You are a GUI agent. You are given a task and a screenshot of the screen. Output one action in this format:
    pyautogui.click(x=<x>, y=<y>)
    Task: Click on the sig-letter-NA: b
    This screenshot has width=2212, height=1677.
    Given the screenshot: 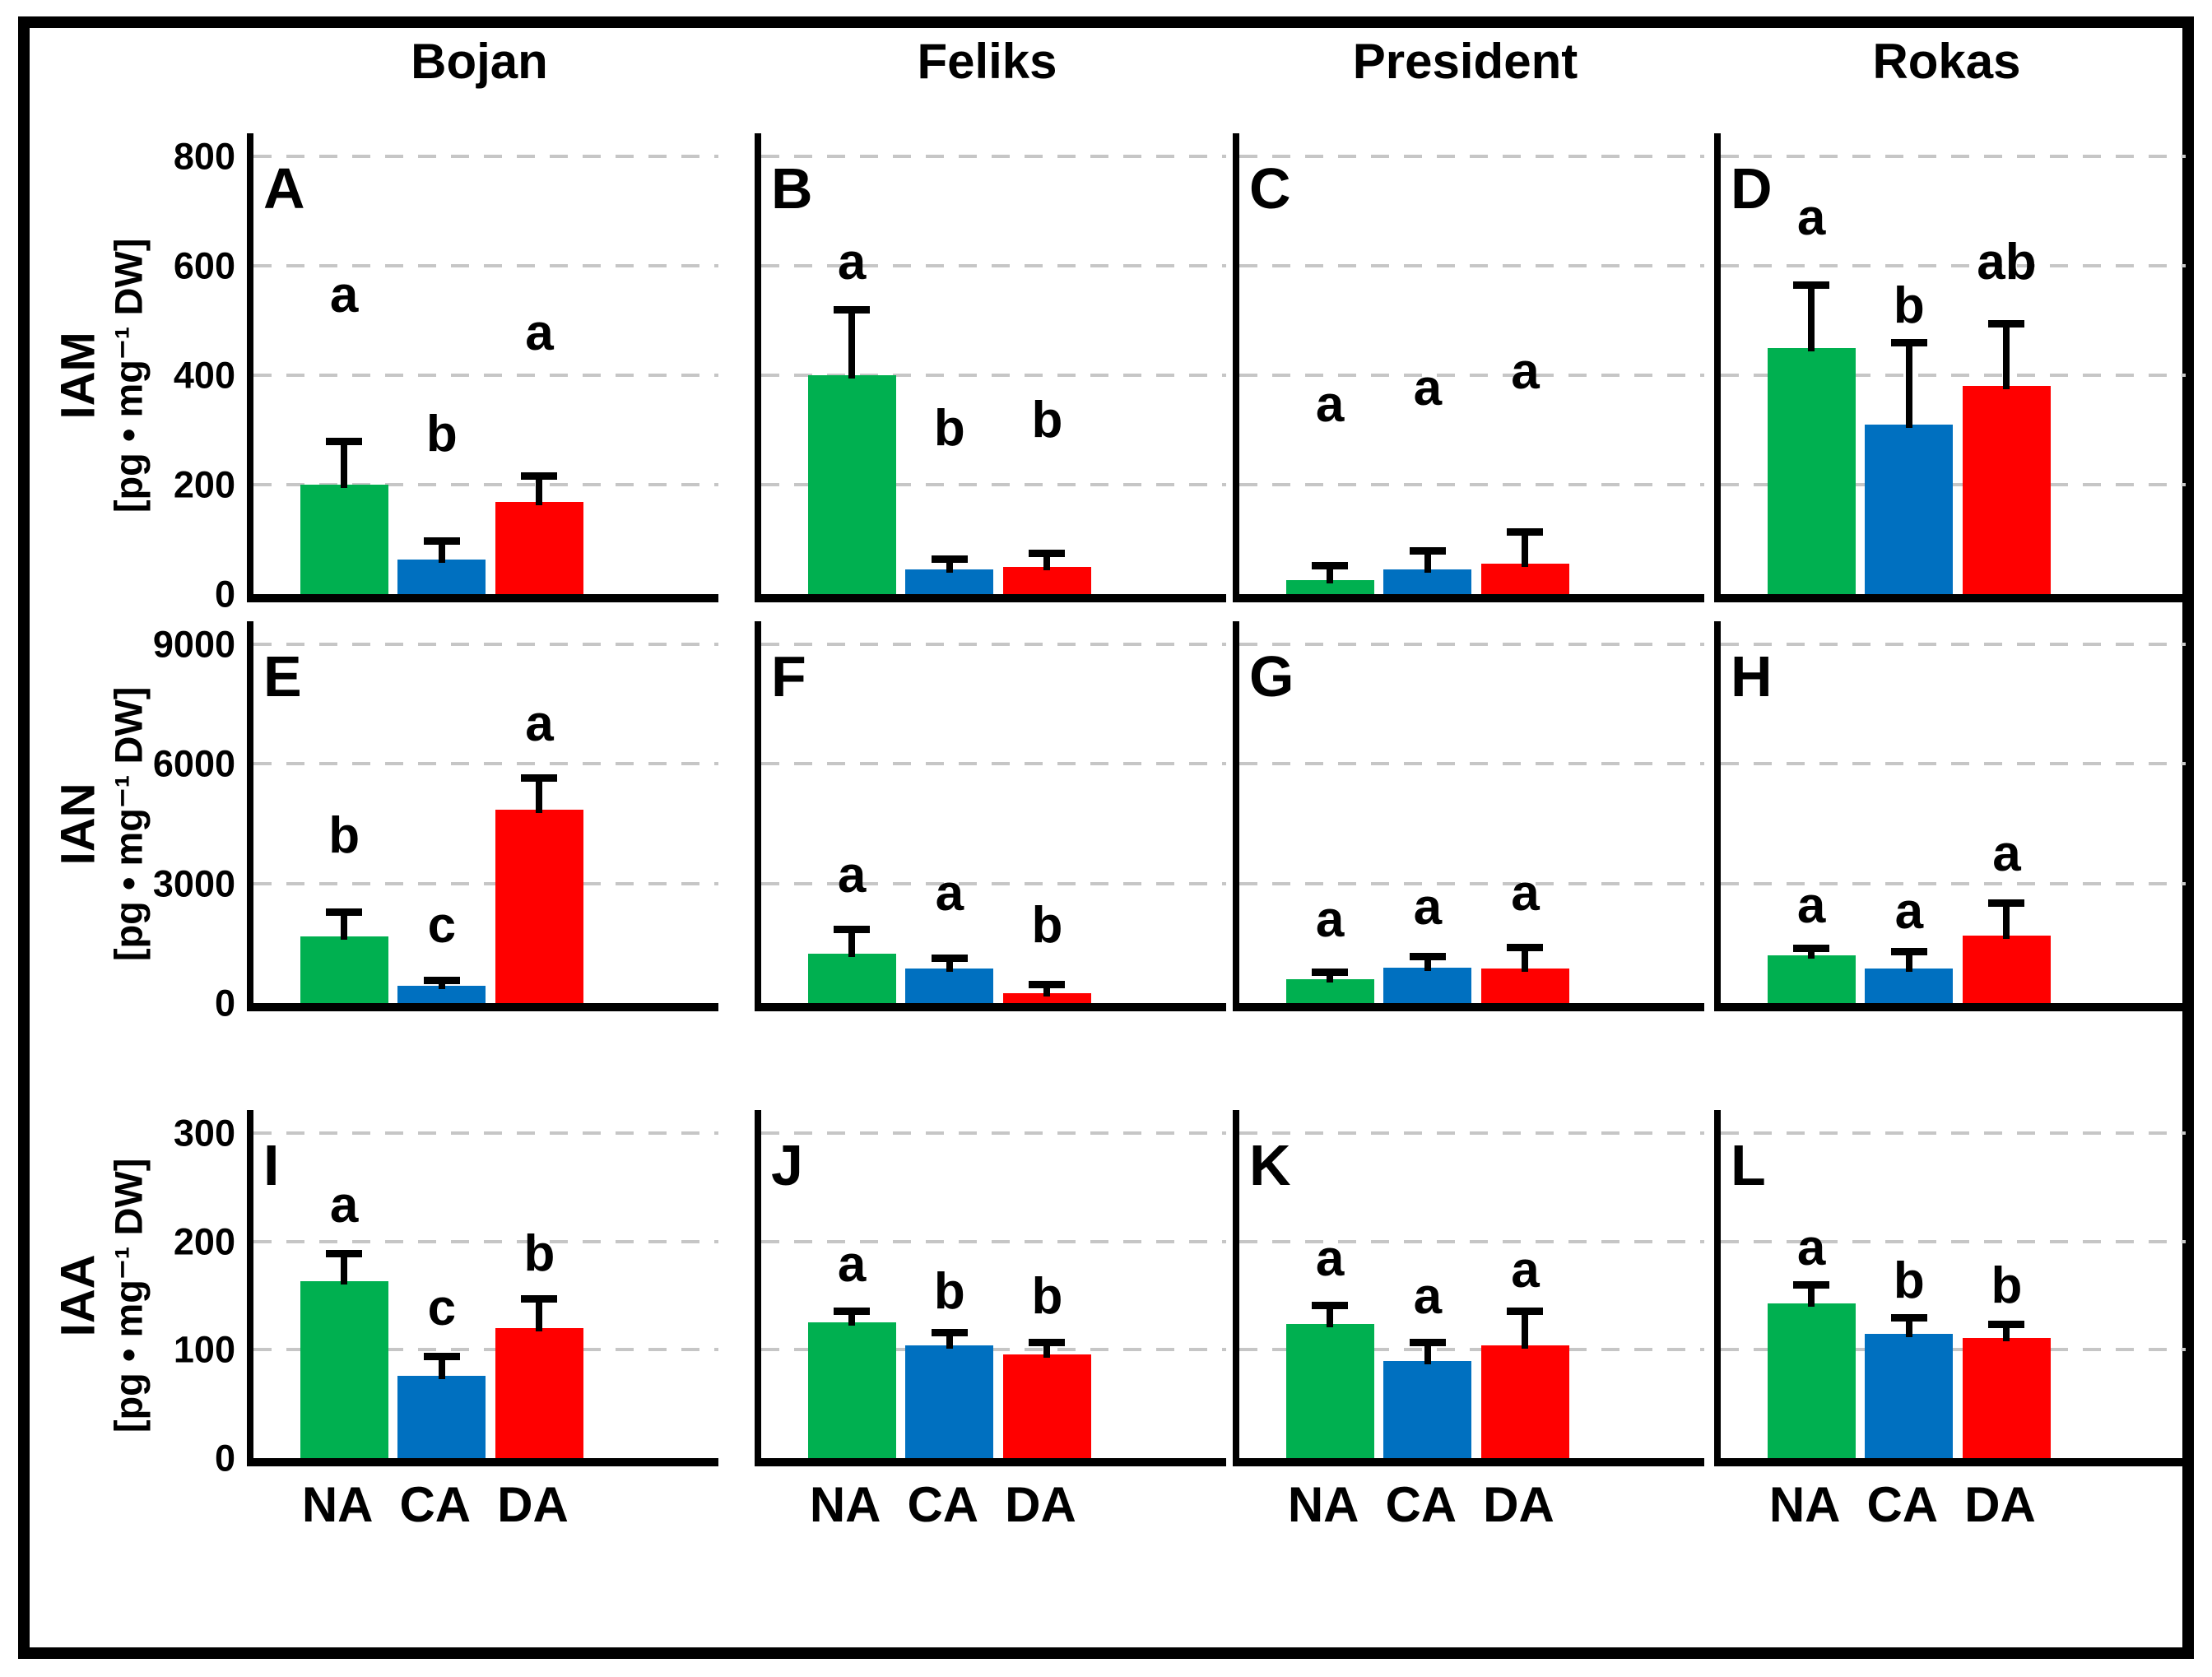 What is the action you would take?
    pyautogui.click(x=344, y=836)
    